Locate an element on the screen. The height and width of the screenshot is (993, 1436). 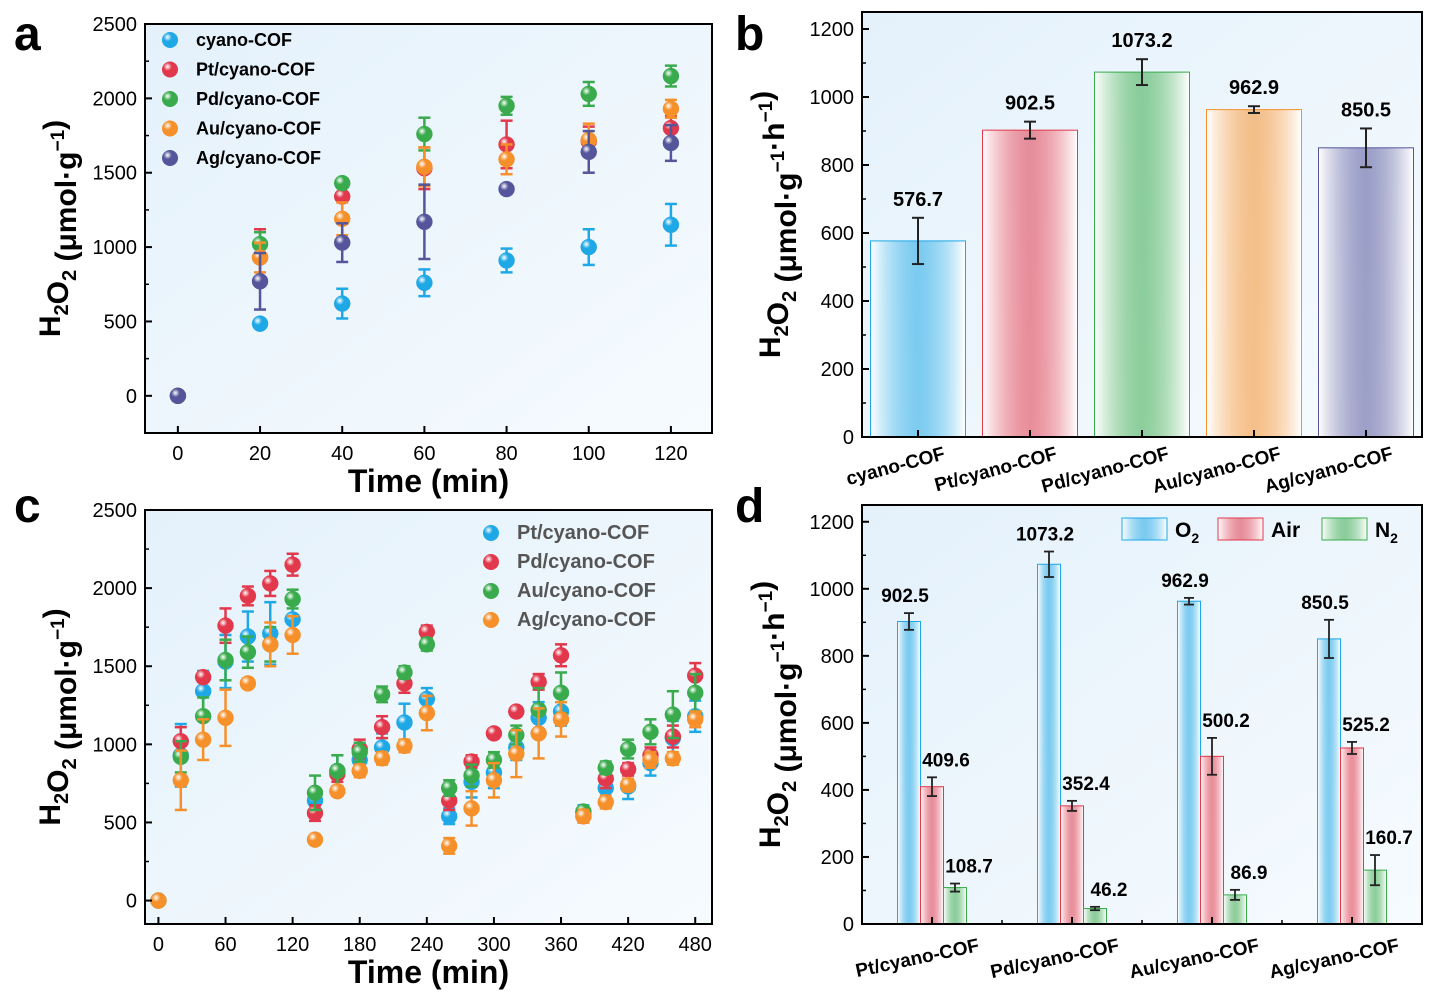
panel-a-ytick-label: 2000 is located at coordinates (115, 99).